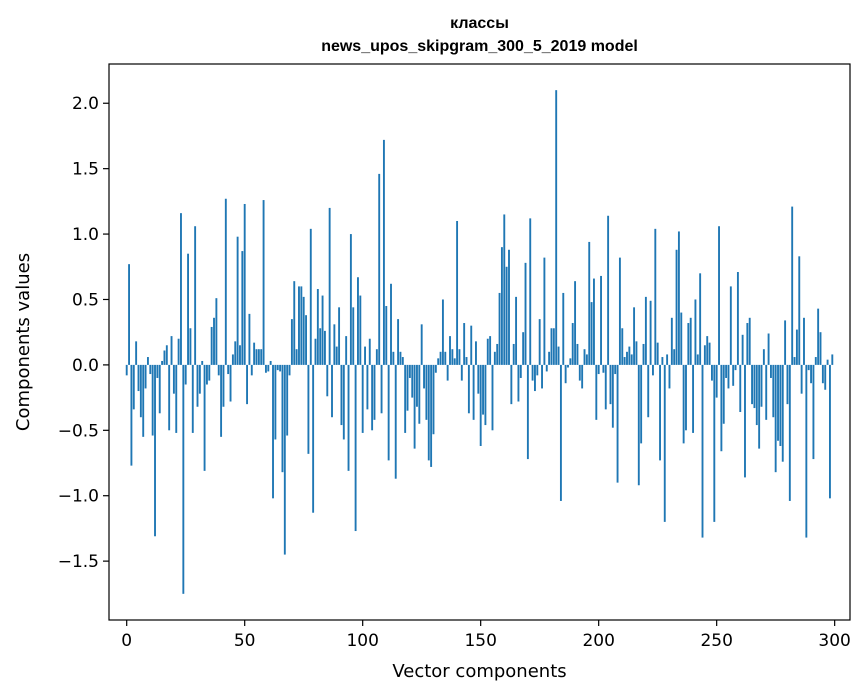 This screenshot has width=867, height=696. What do you see at coordinates (85, 170) in the screenshot?
I see `y-tick-label: 1.5` at bounding box center [85, 170].